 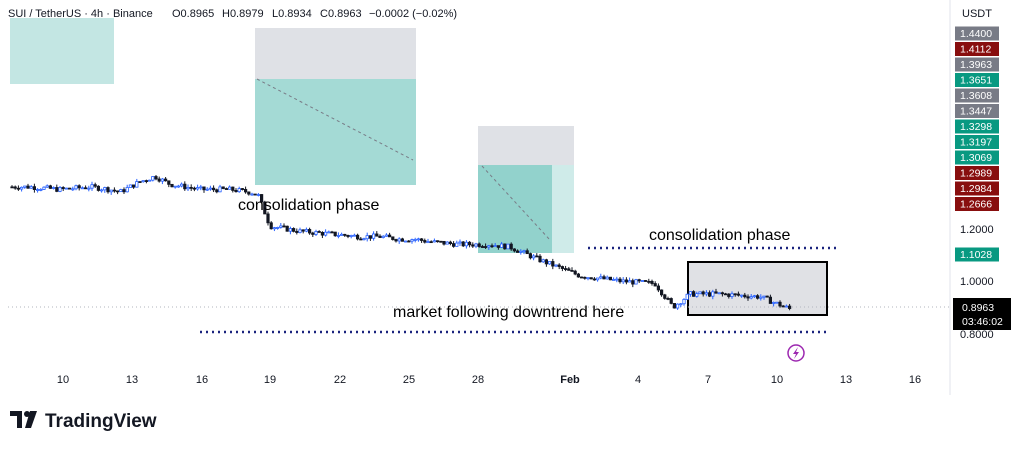 I want to click on time-axis: 10 13 16 19 22 25 28 Feb 4 7 10 13 16, so click(x=489, y=380).